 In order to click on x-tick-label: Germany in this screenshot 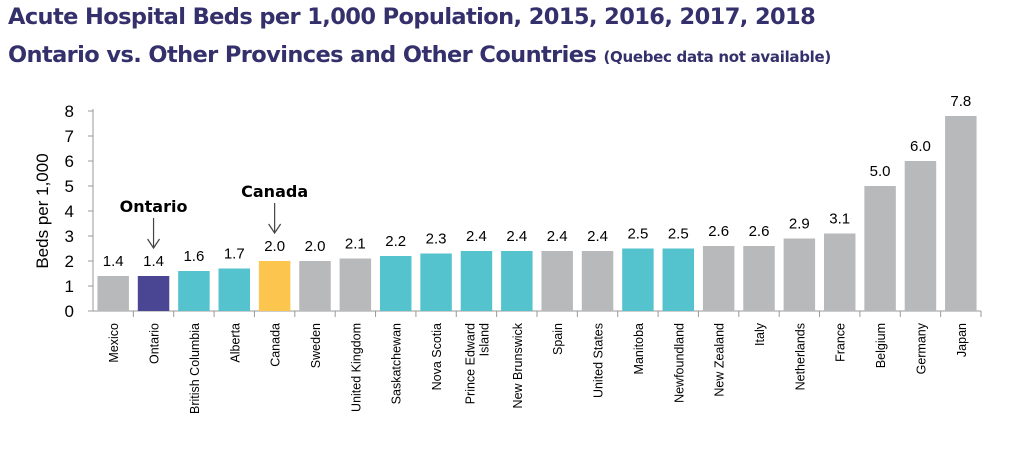, I will do `click(921, 348)`.